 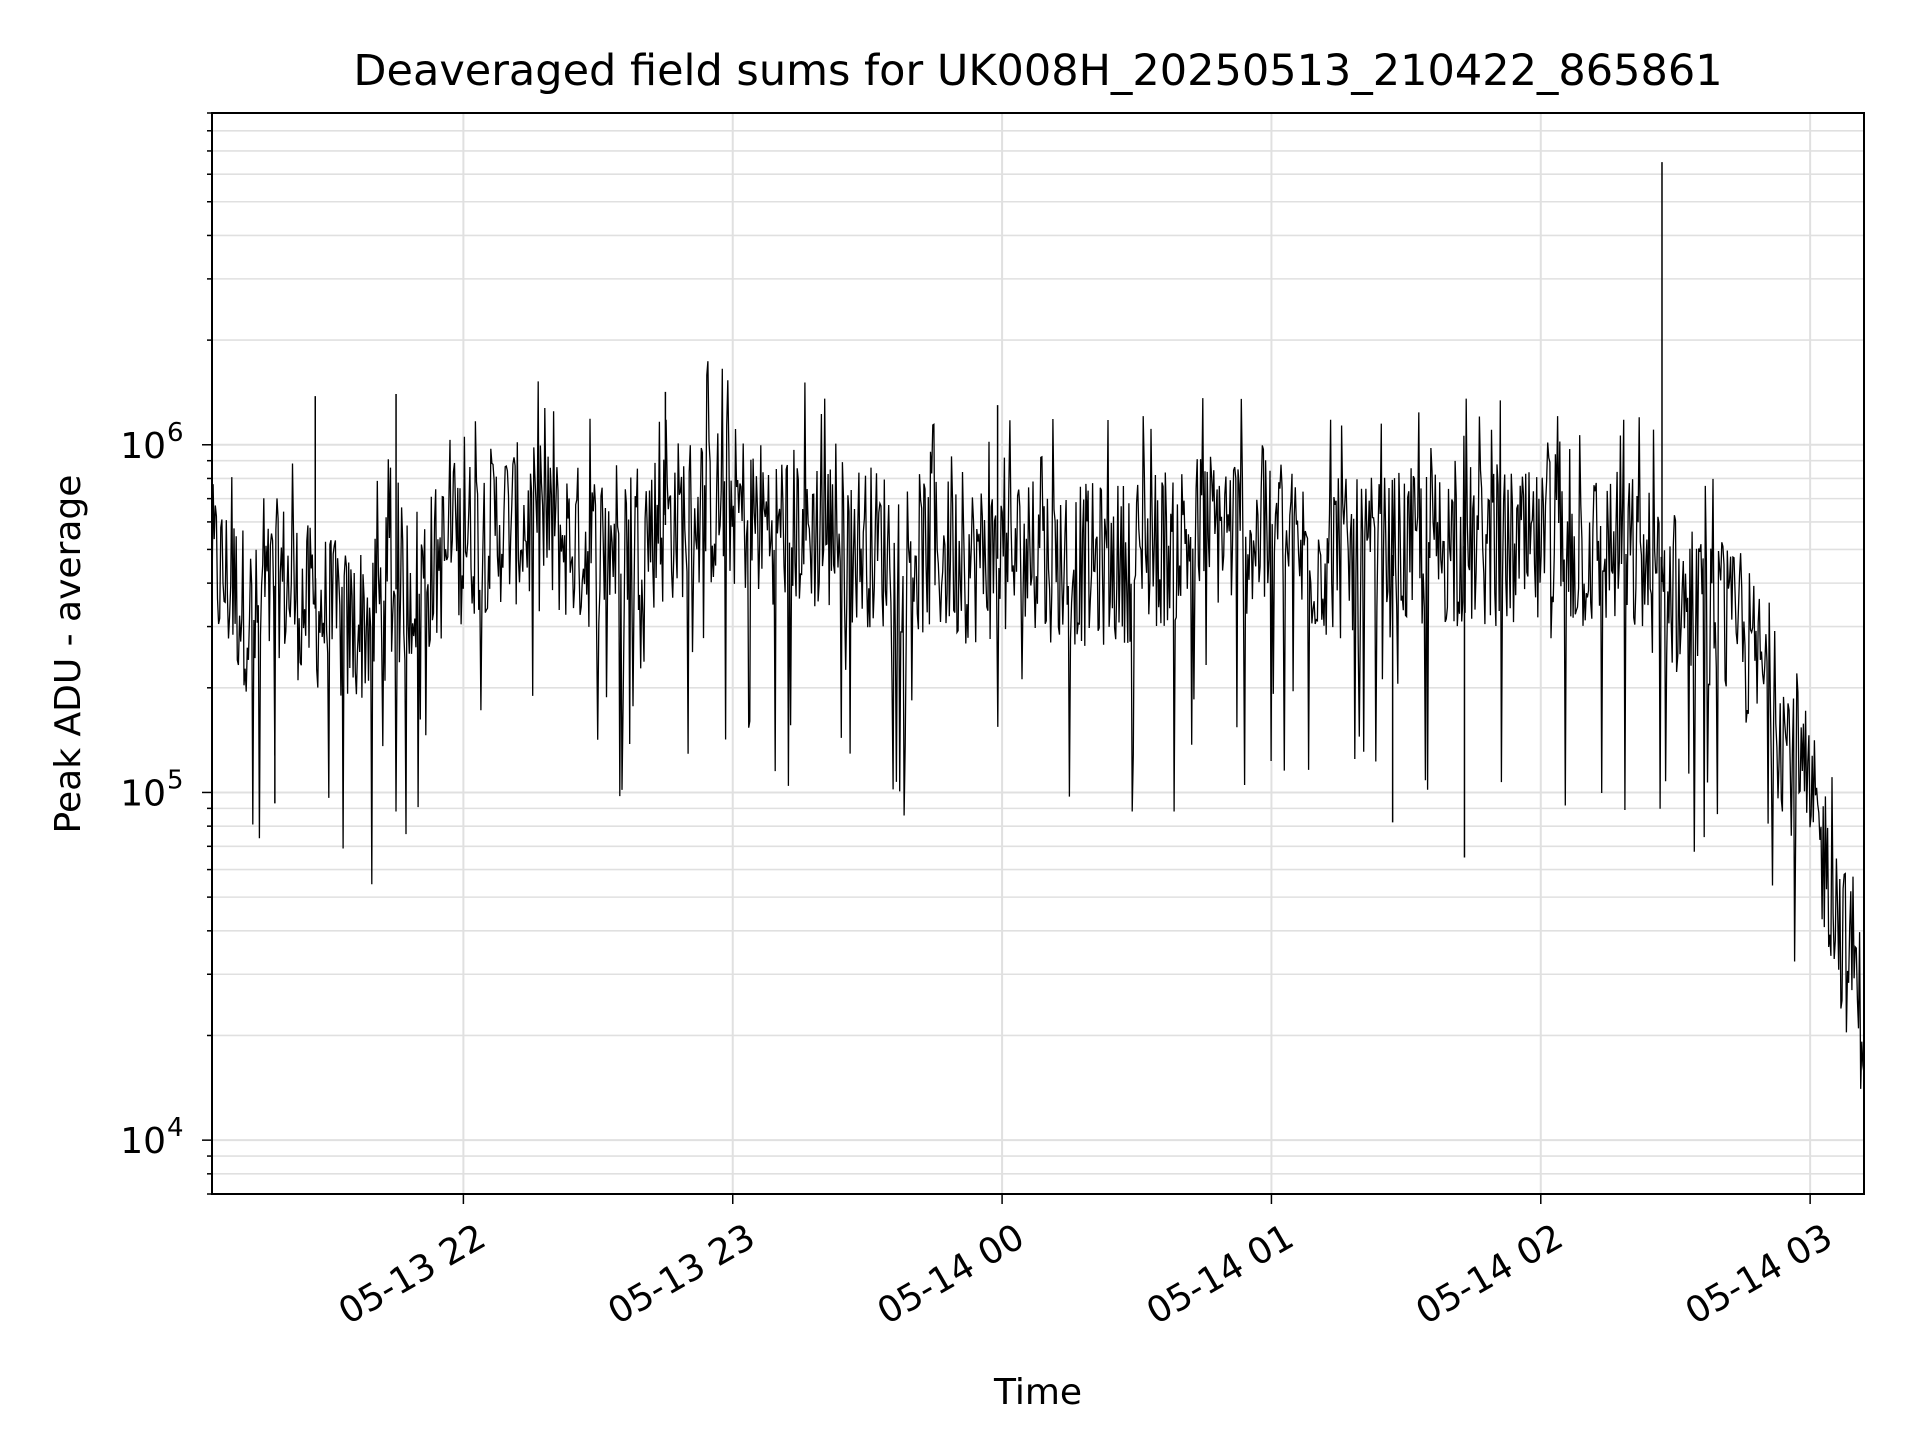 What do you see at coordinates (175, 433) in the screenshot?
I see `y-tick-exponent: 6` at bounding box center [175, 433].